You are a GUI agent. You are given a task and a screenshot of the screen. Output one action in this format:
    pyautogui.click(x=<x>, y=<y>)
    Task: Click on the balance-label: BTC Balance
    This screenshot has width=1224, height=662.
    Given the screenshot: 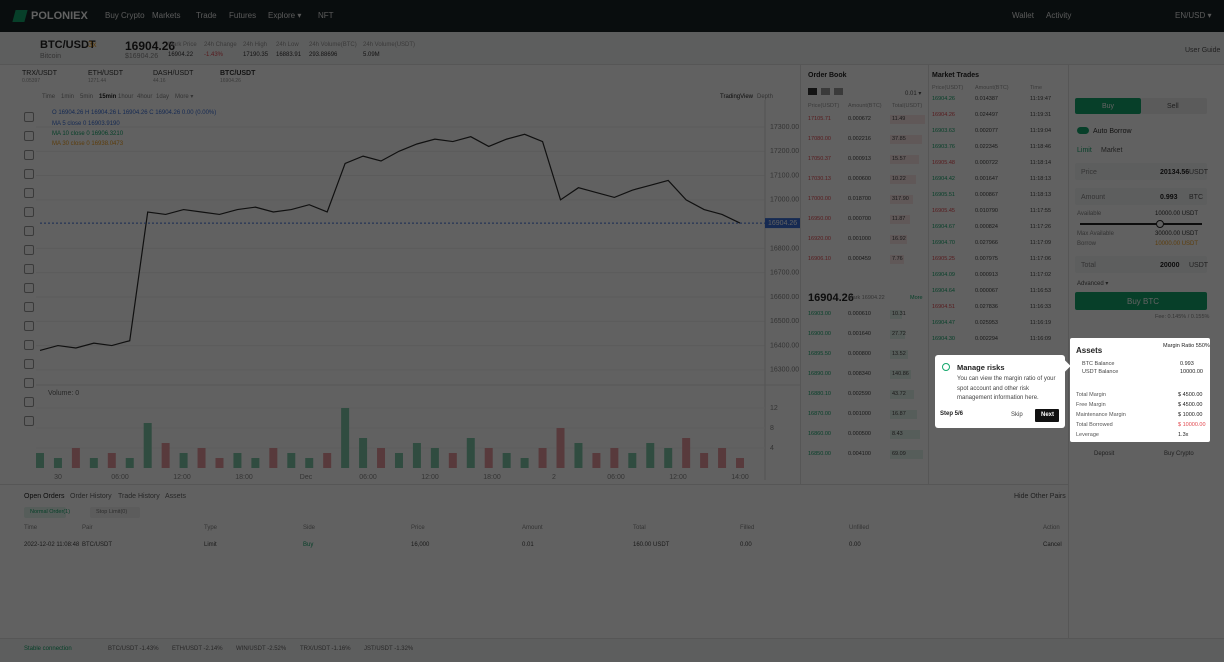 What is the action you would take?
    pyautogui.click(x=1098, y=364)
    